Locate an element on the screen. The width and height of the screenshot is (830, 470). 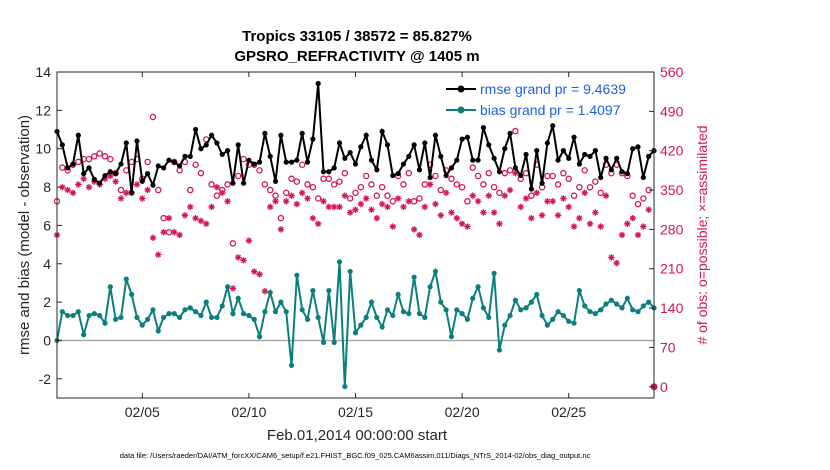
y-tick-label: 8 is located at coordinates (47, 187).